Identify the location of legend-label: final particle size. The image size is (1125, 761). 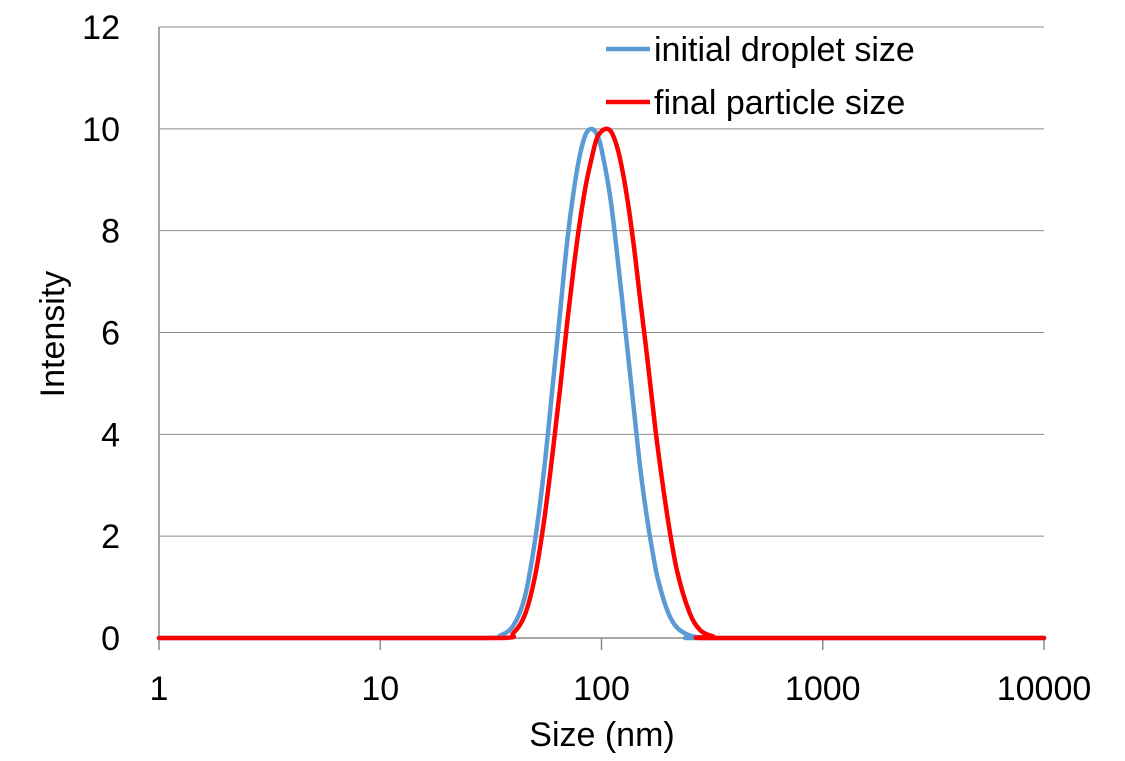
(779, 103).